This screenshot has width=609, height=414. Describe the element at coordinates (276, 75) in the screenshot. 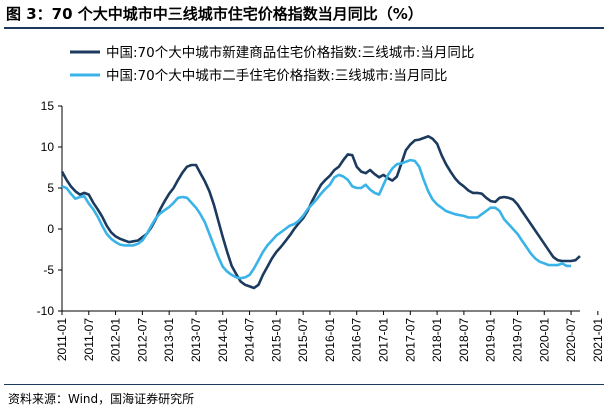

I see `legend-label-second-hand: 中国:70个大中城市二手住宅价格指数:三线城市:当月同比` at that location.